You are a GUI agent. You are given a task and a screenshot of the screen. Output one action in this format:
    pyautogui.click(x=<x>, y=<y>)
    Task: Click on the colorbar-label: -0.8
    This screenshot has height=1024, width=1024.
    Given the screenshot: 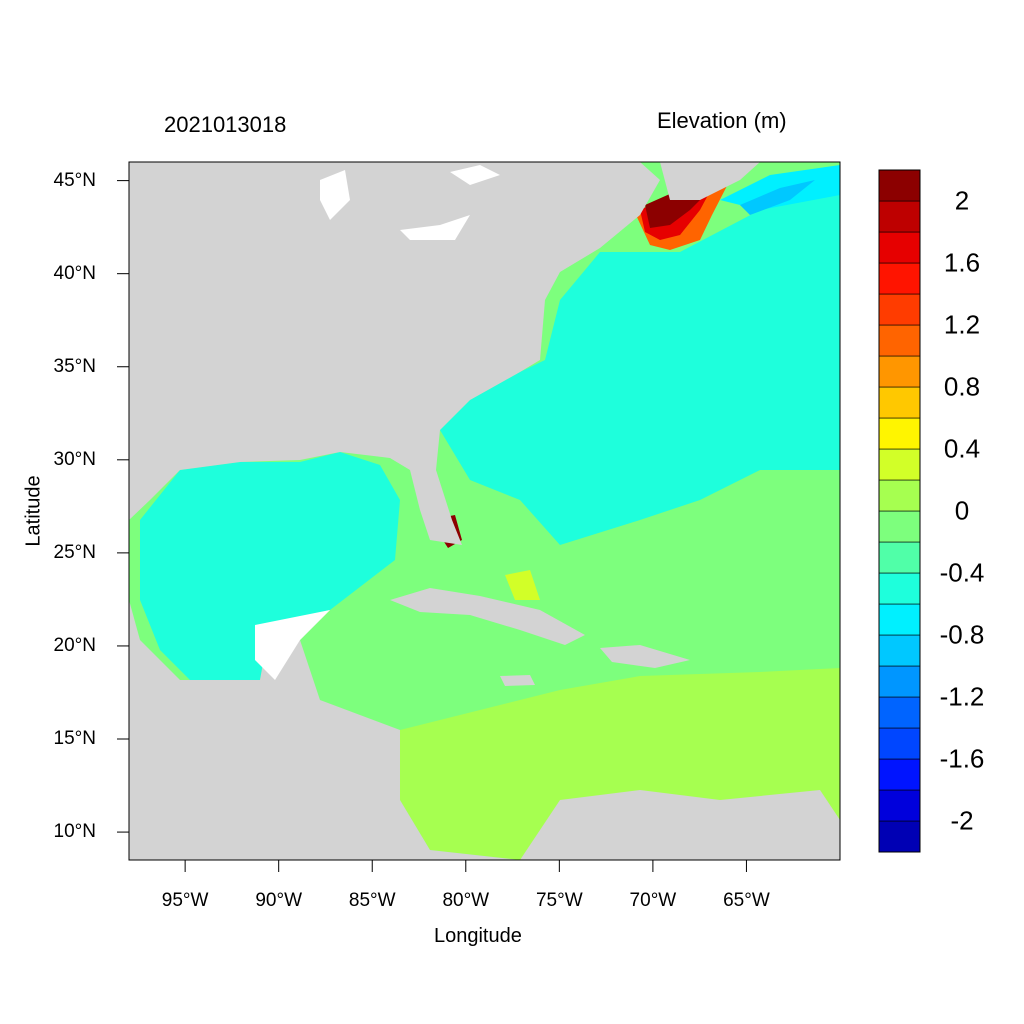 What is the action you would take?
    pyautogui.click(x=962, y=634)
    